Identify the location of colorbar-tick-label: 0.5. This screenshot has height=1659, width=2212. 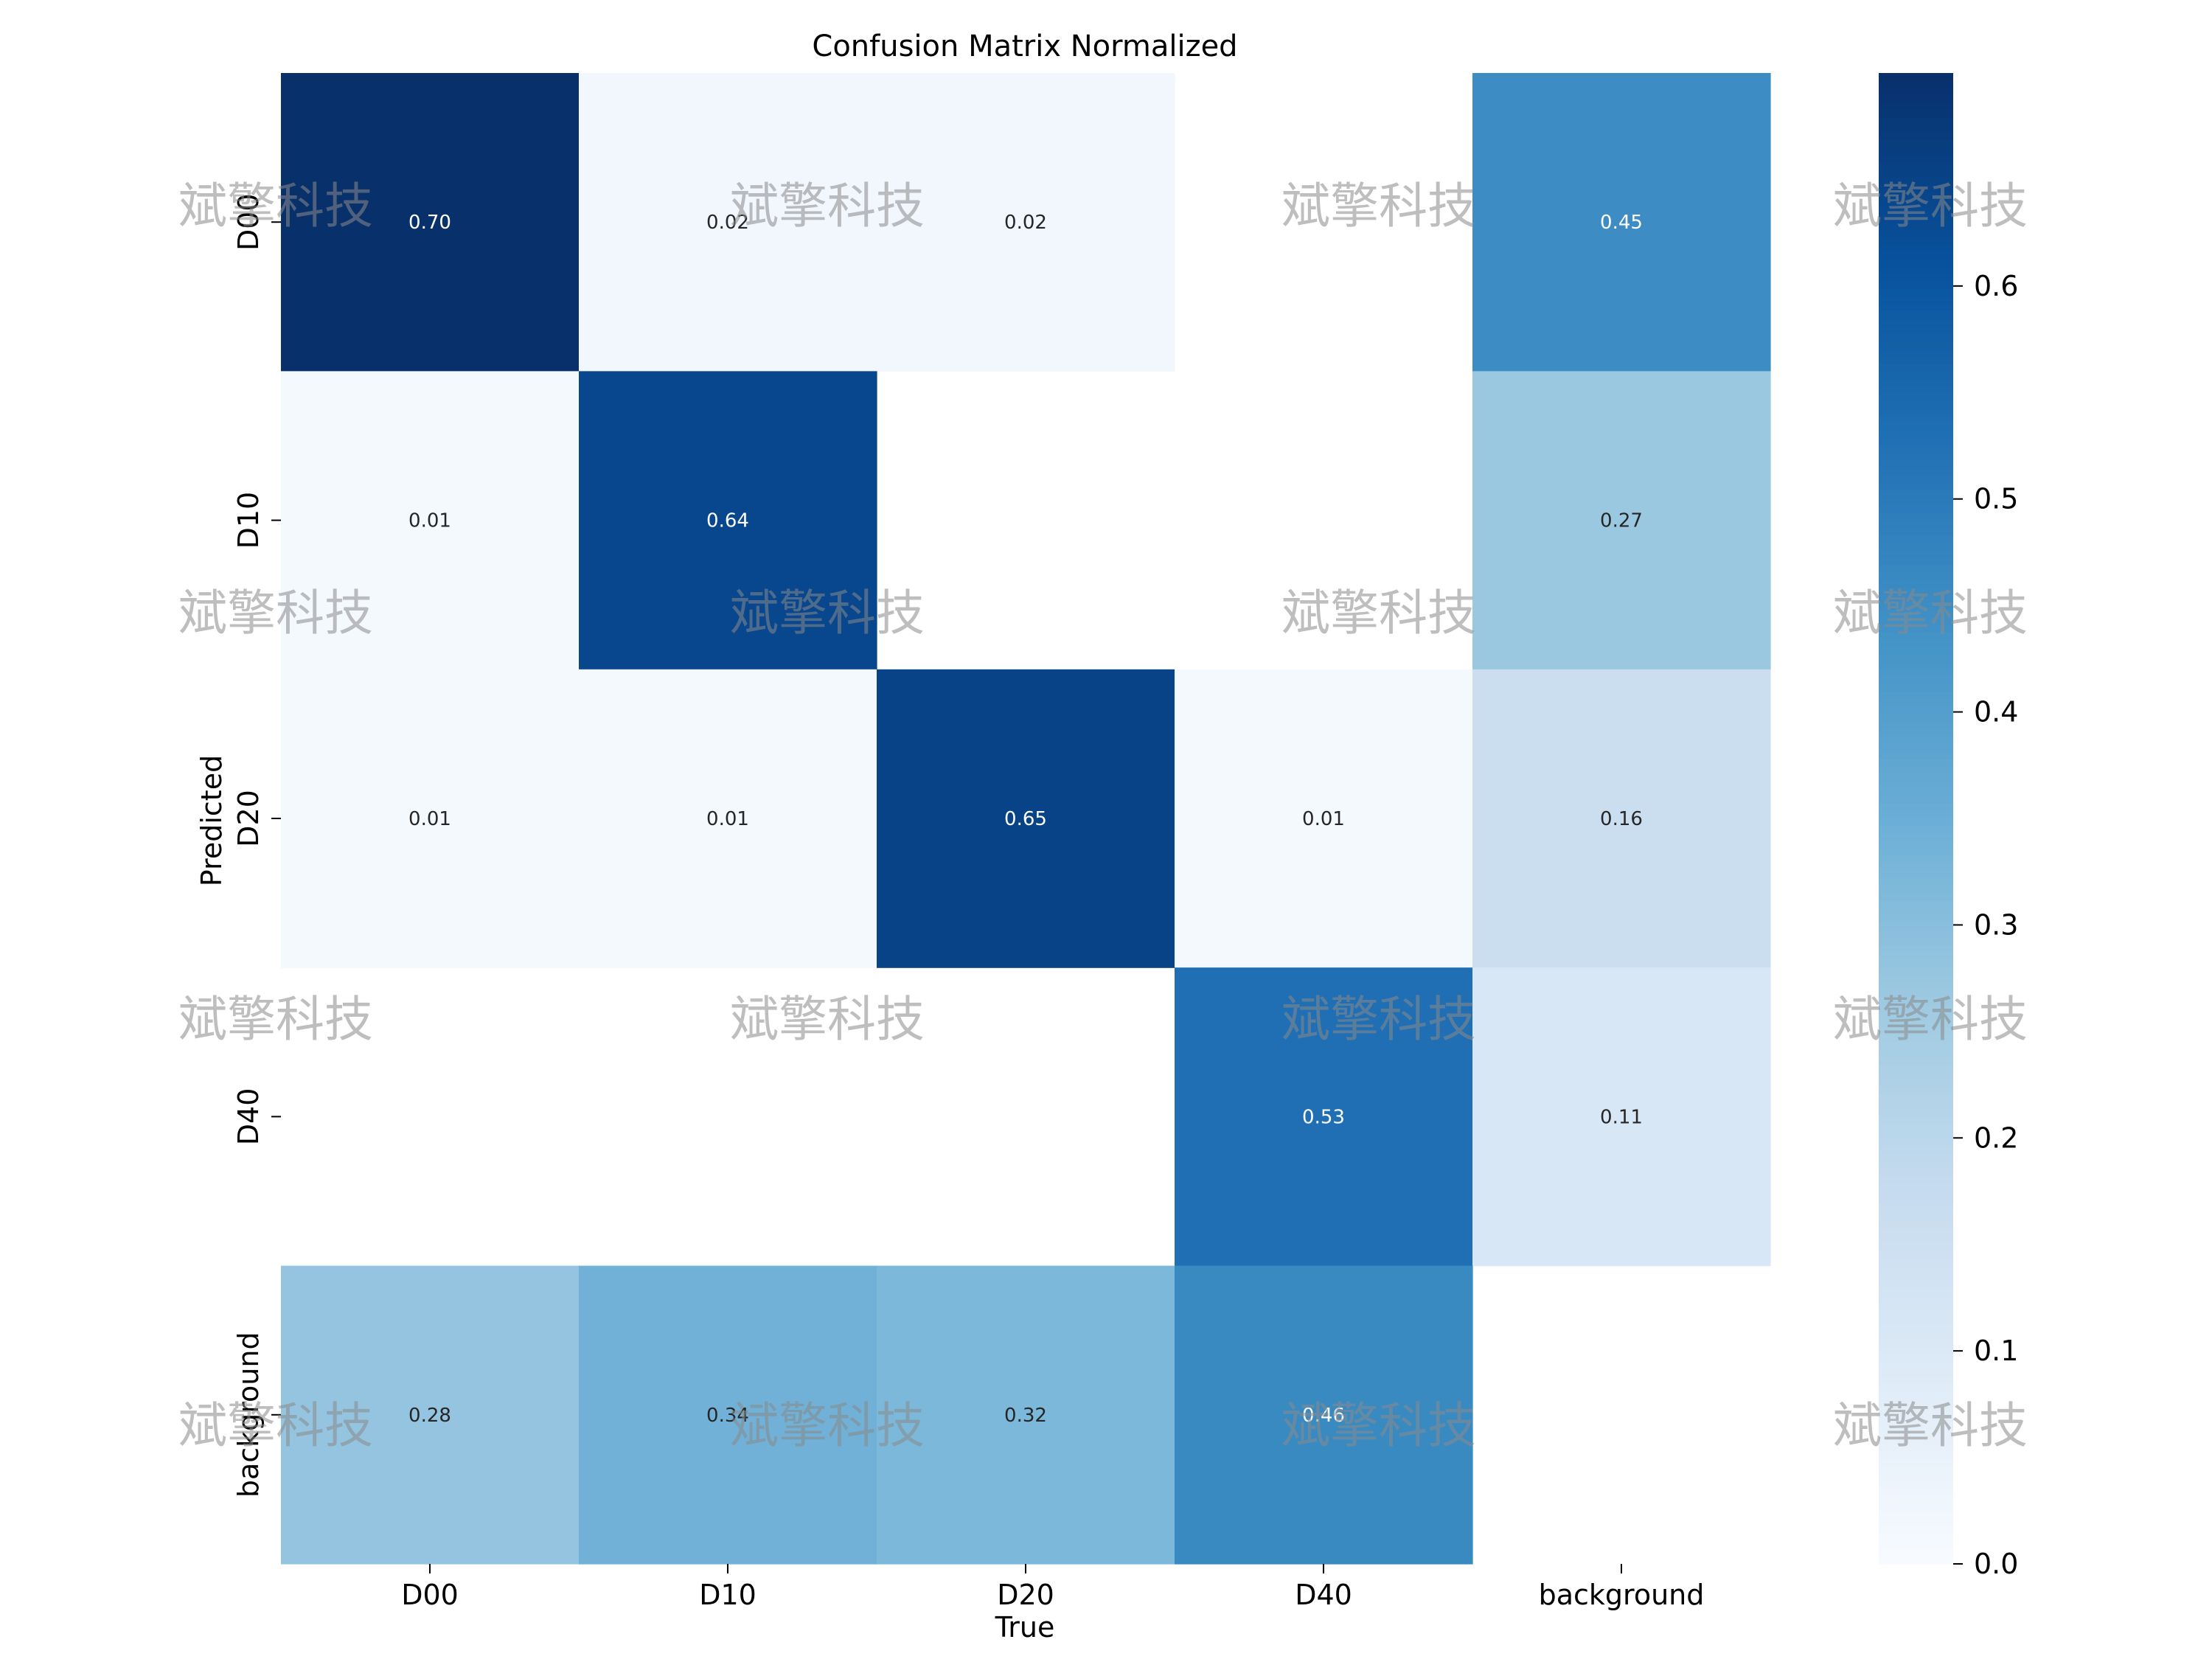
(1996, 499).